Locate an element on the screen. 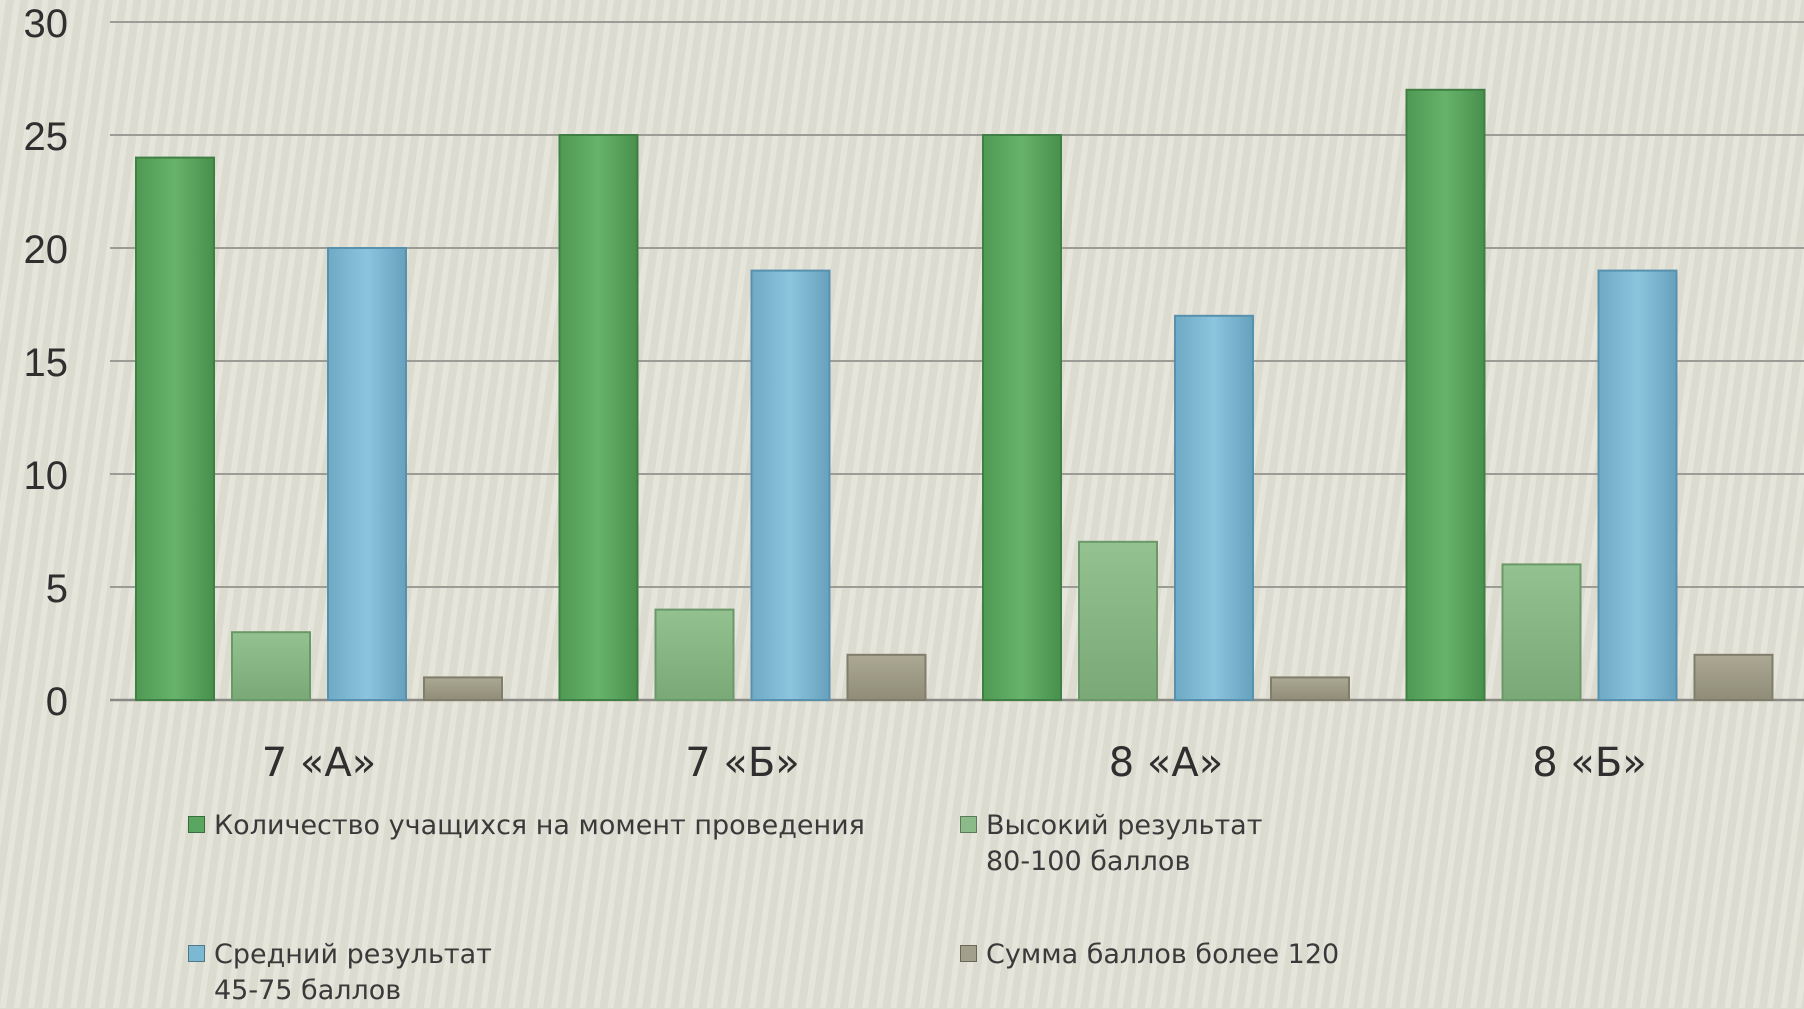 This screenshot has height=1009, width=1804. y-tick-label: 5 is located at coordinates (57, 589).